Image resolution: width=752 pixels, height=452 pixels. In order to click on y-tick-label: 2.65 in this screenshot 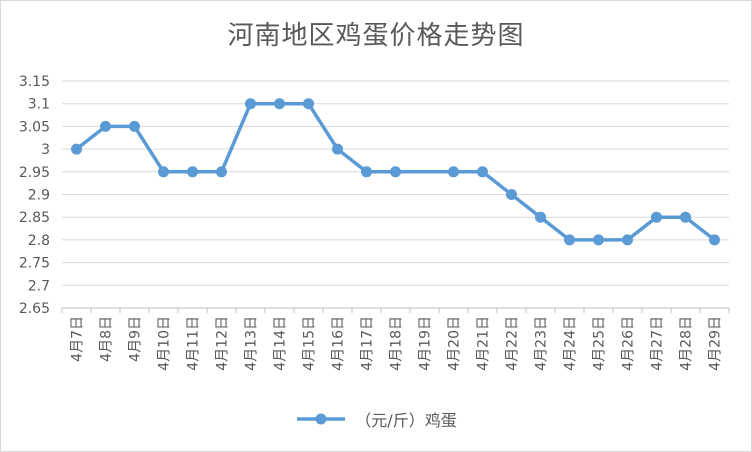, I will do `click(34, 309)`.